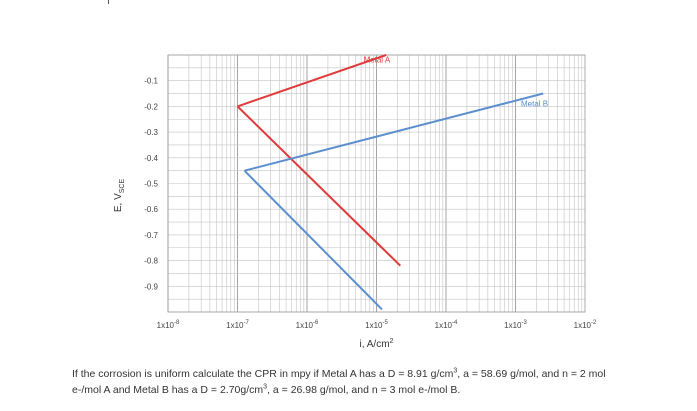 Image resolution: width=697 pixels, height=411 pixels. What do you see at coordinates (376, 60) in the screenshot?
I see `metal-a-label: Metal A` at bounding box center [376, 60].